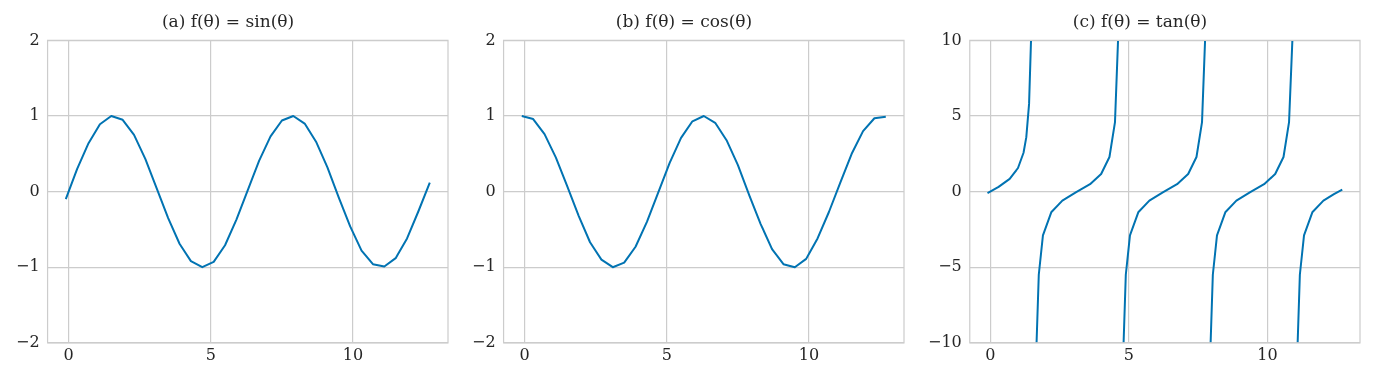 The image size is (1382, 380). Describe the element at coordinates (945, 341) in the screenshot. I see `y-tick-label: −10` at that location.